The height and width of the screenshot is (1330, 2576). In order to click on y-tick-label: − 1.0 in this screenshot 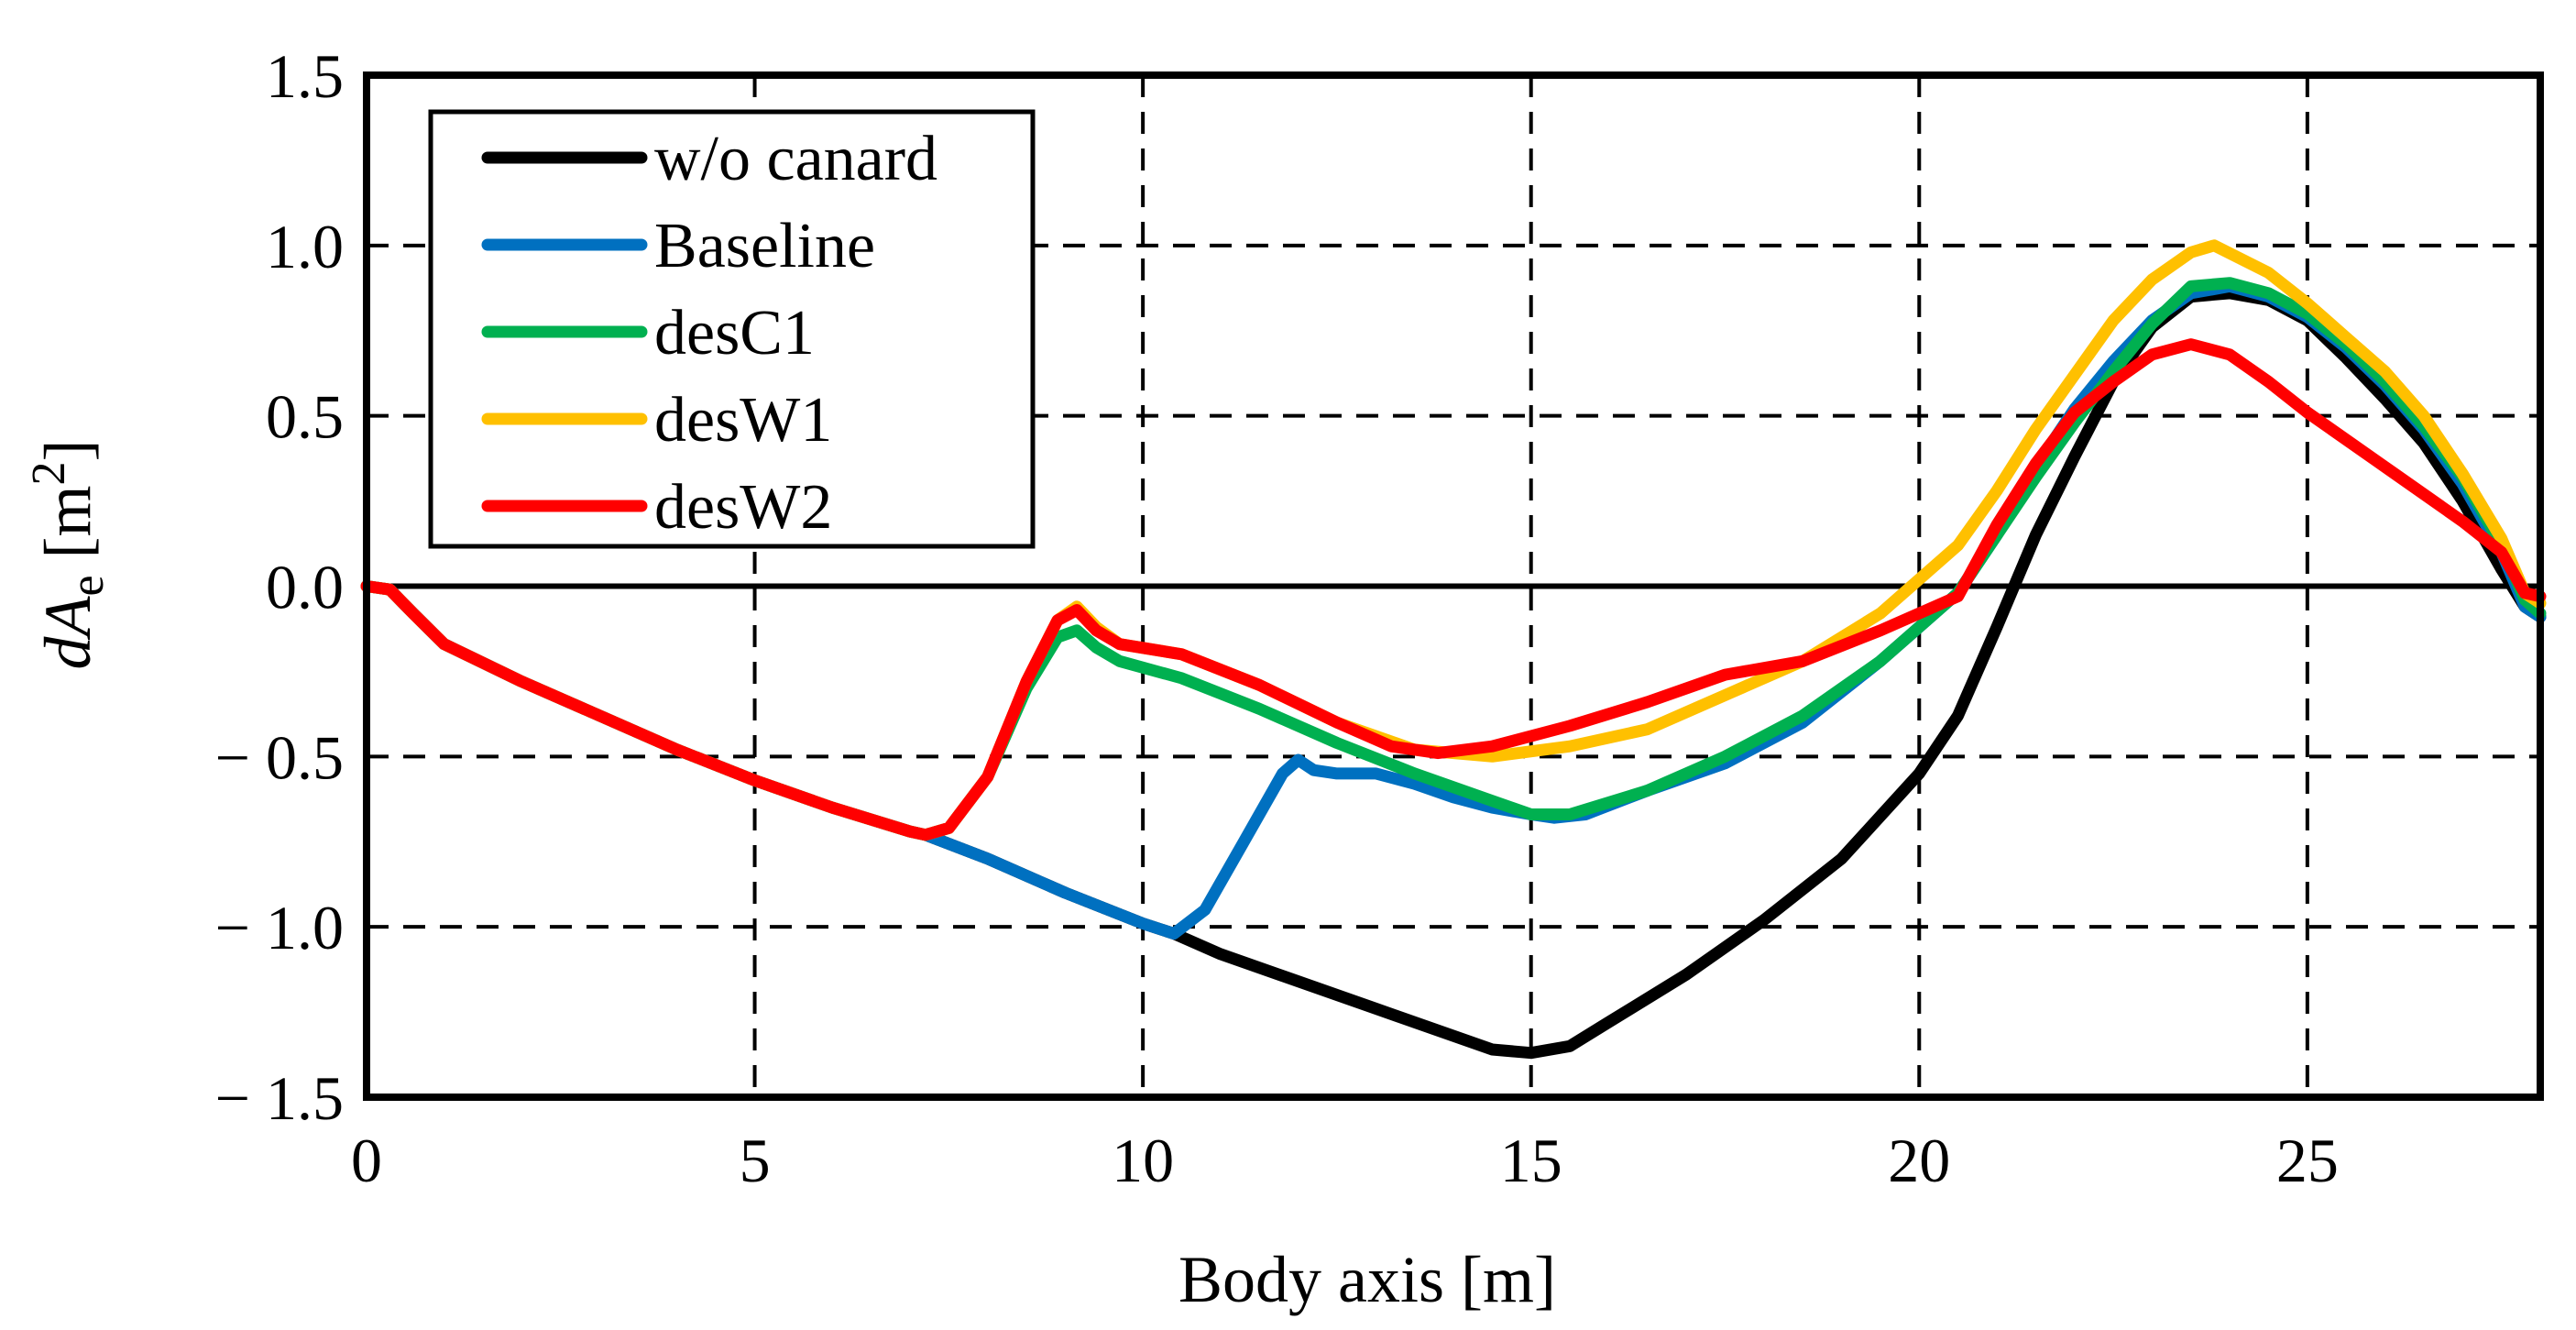, I will do `click(279, 927)`.